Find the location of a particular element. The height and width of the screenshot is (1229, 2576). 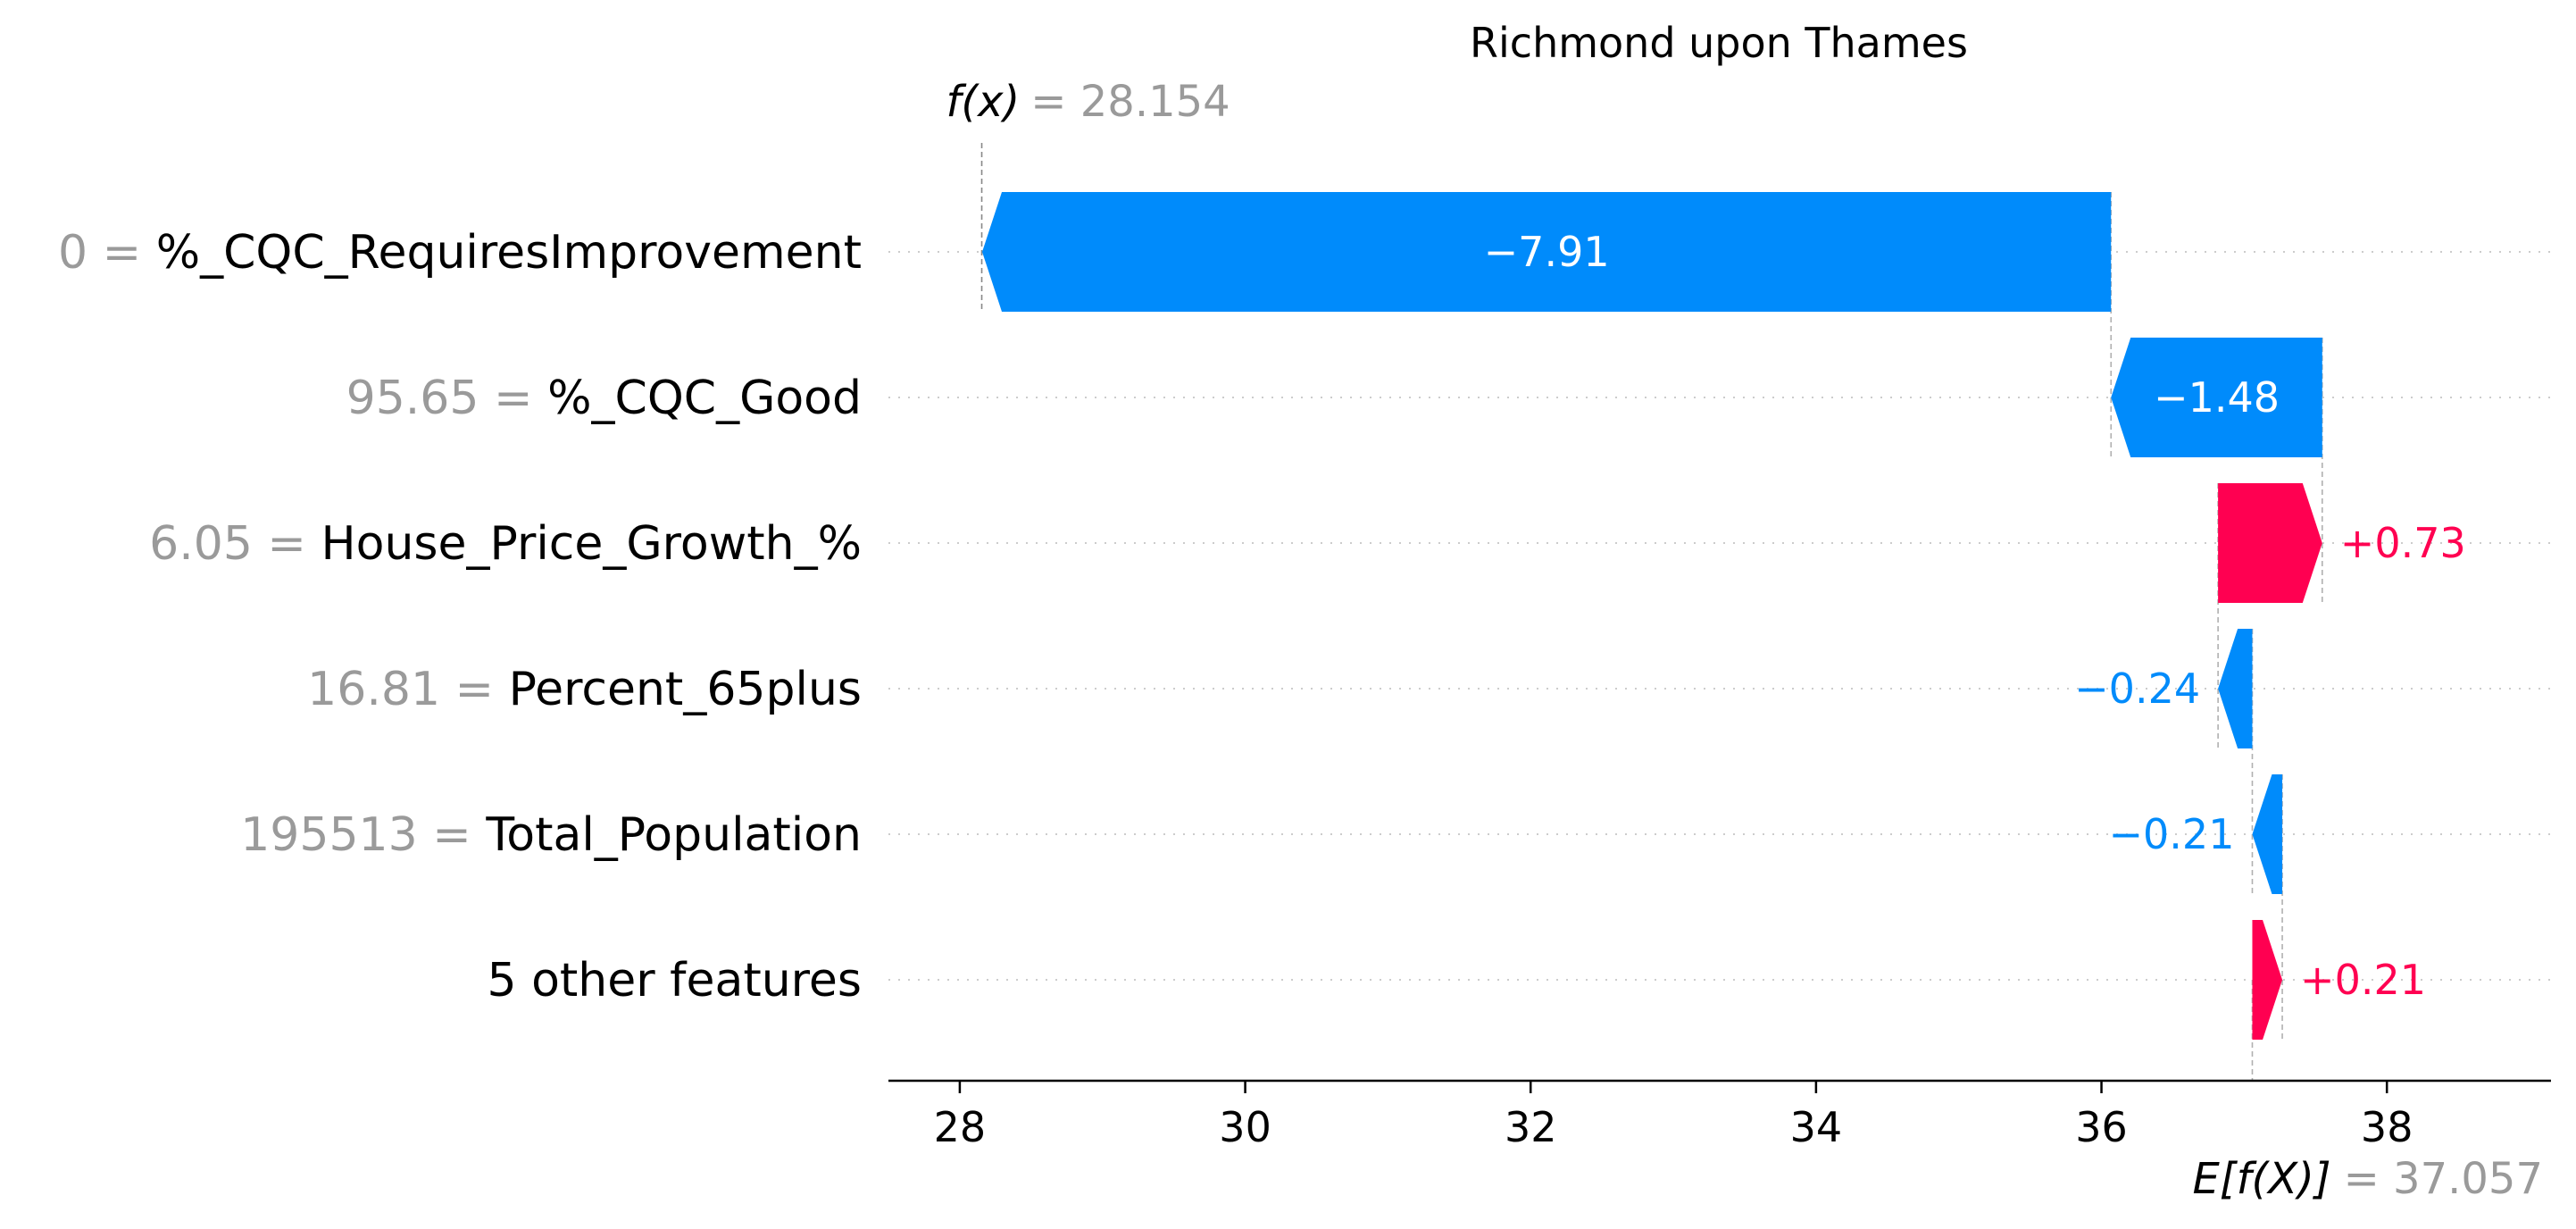

feature-value: 95.65 = is located at coordinates (447, 398).